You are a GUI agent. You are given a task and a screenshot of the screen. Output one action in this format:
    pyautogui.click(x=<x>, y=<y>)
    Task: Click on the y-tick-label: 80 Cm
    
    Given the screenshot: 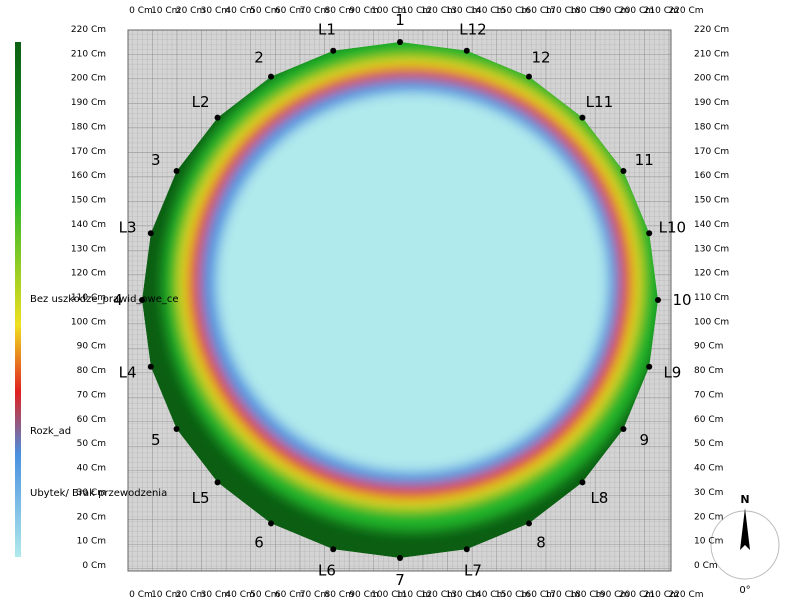 What is the action you would take?
    pyautogui.click(x=708, y=371)
    